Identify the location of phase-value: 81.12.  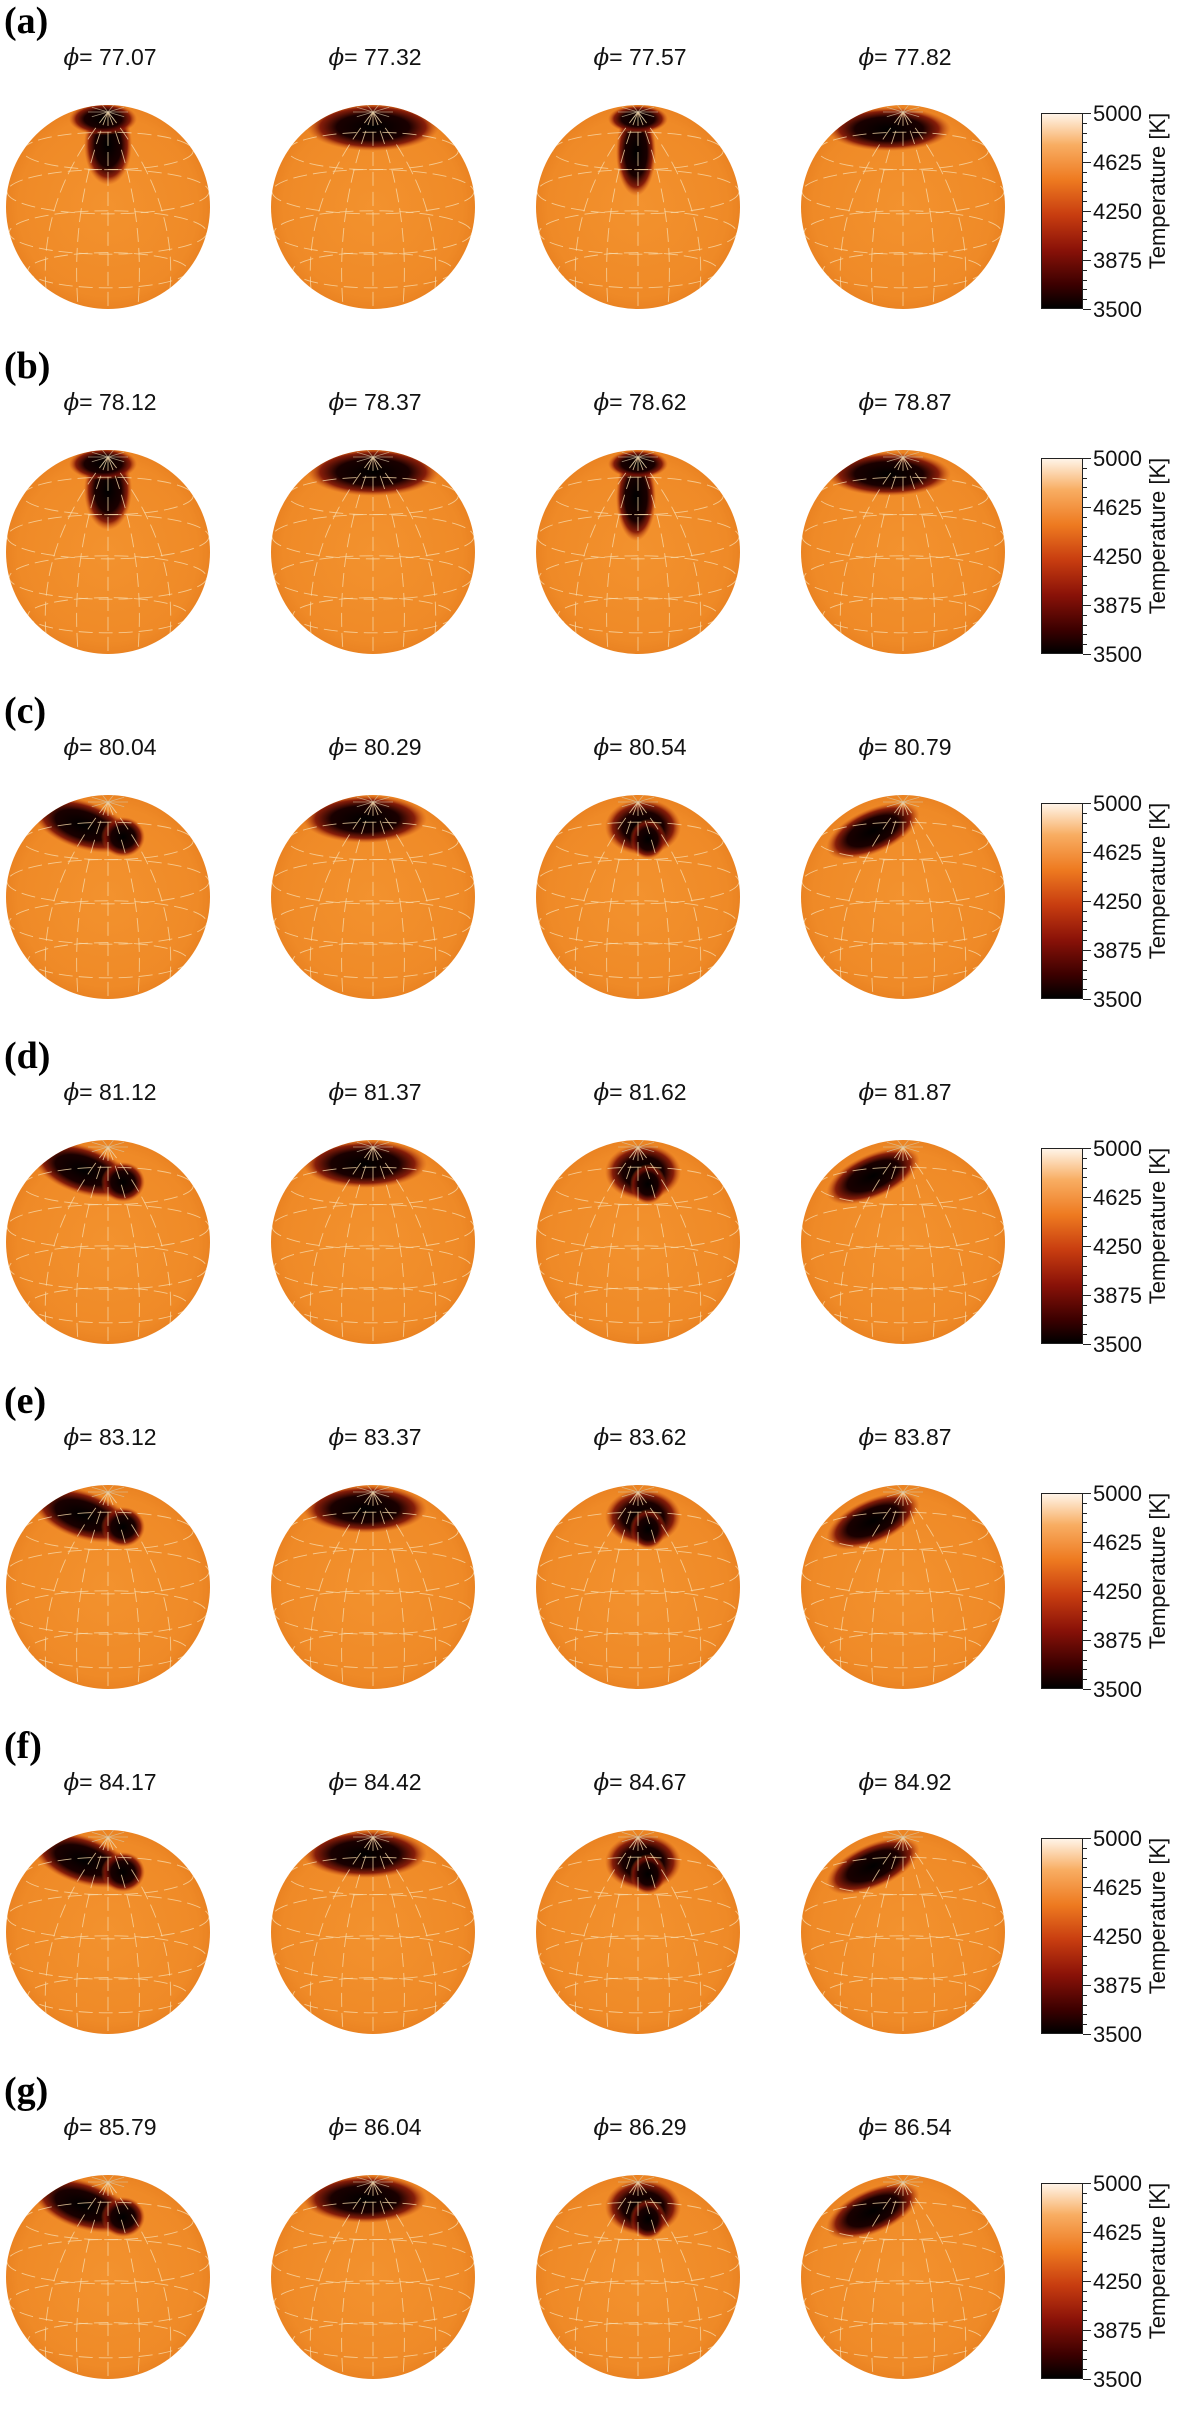
(127, 1092).